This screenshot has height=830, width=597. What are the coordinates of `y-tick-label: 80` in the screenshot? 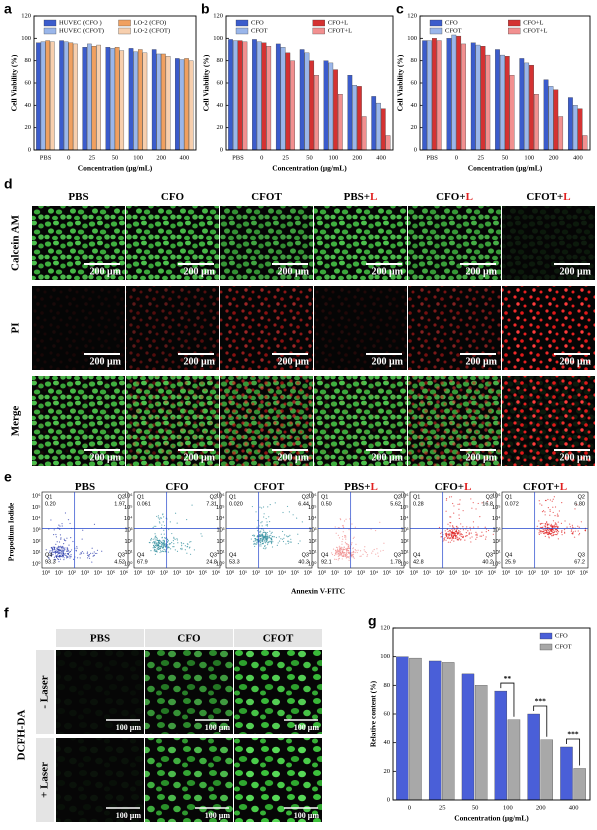 It's located at (387, 685).